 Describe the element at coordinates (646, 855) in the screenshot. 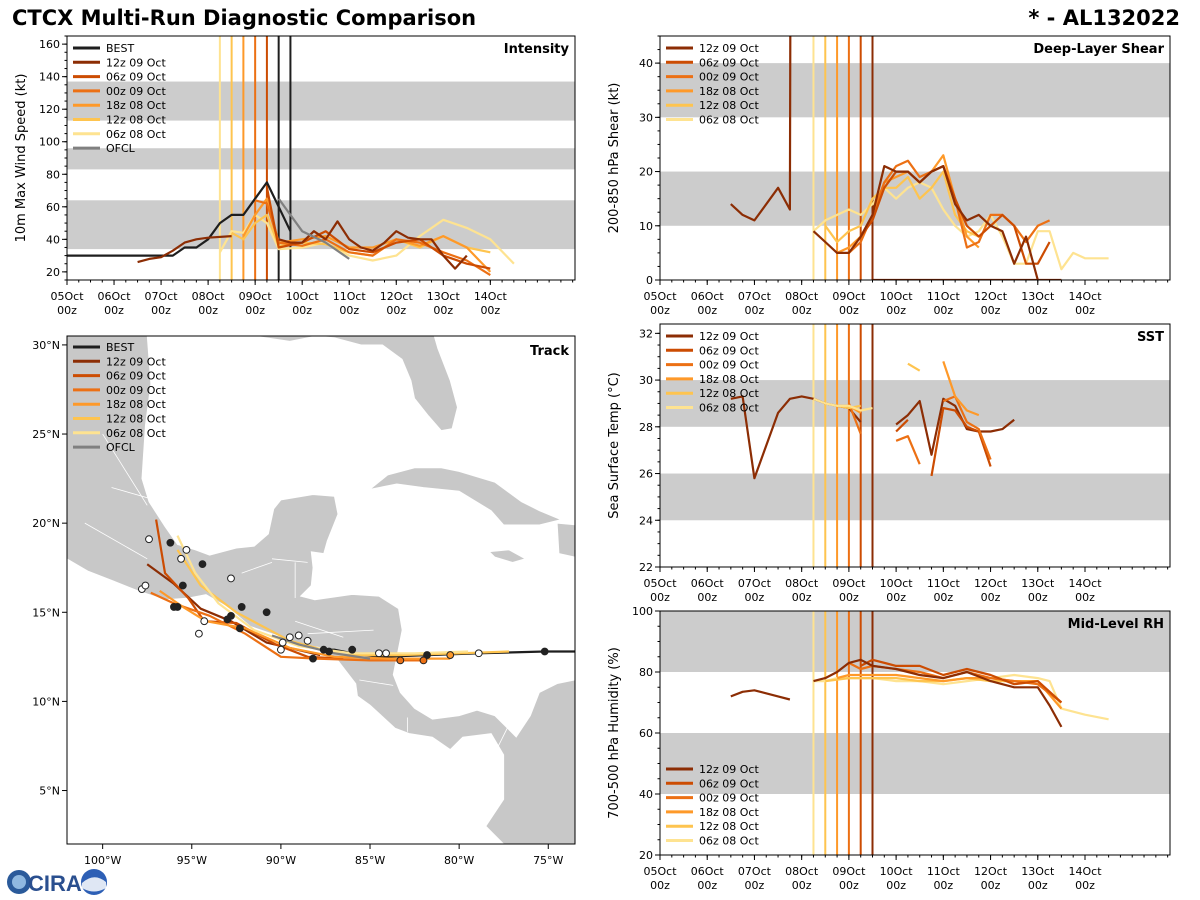

I see `y-tick-label: 20` at that location.